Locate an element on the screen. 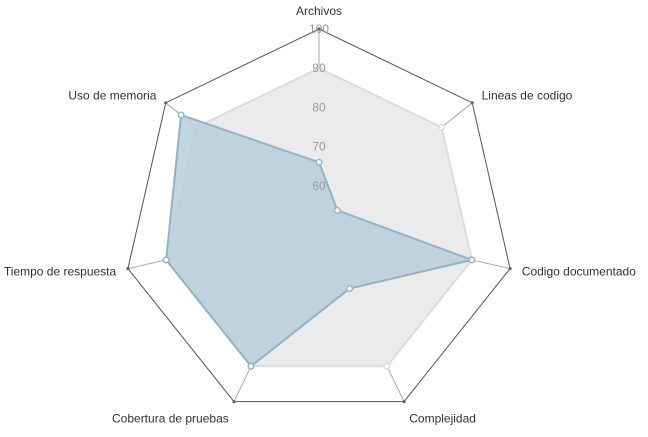 This screenshot has width=648, height=437. indicator-label-2: Codigo documentado is located at coordinates (579, 271).